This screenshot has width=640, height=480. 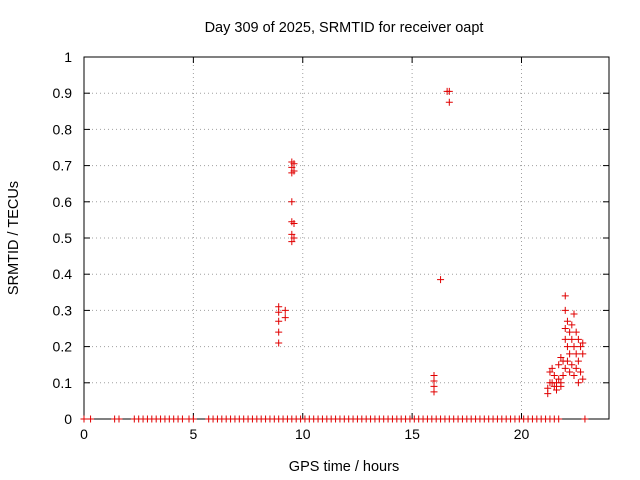 What do you see at coordinates (412, 434) in the screenshot?
I see `x-tick-label: 15` at bounding box center [412, 434].